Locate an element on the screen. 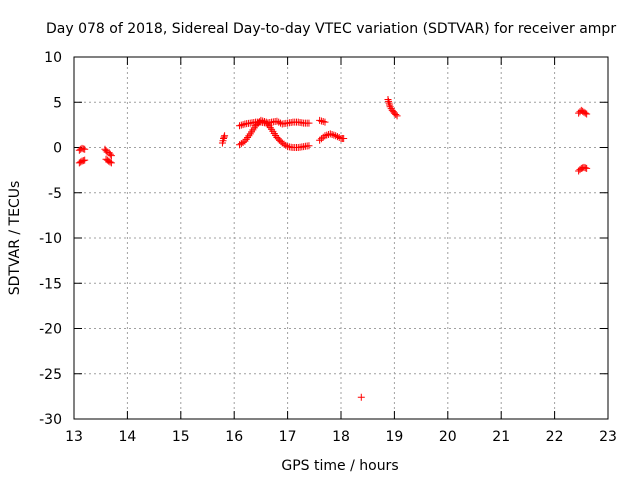 This screenshot has height=480, width=640. x-tick-label: 17 is located at coordinates (288, 437).